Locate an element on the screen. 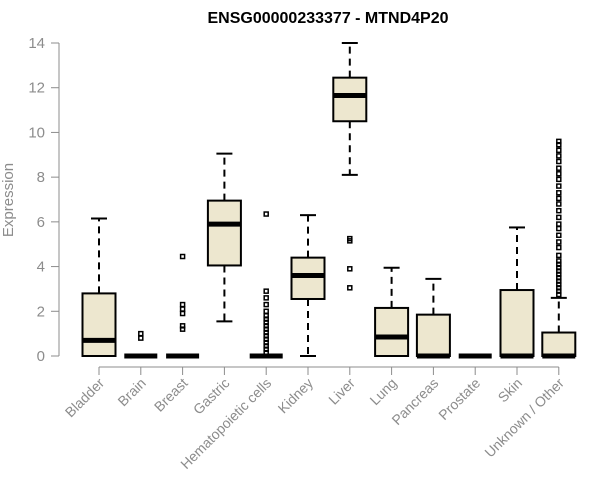 This screenshot has height=500, width=600. y-axis: 0 2 4 6 8 10 12 14 is located at coordinates (44, 200).